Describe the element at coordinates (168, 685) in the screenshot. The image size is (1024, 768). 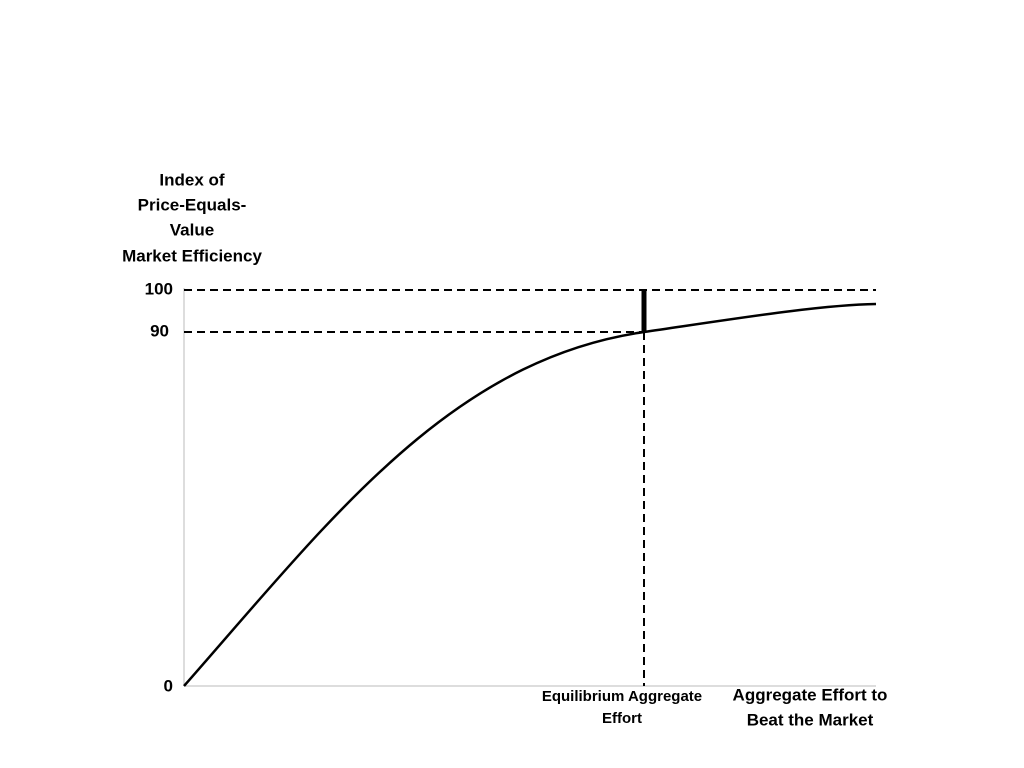
I see `y-tick-label: 0` at that location.